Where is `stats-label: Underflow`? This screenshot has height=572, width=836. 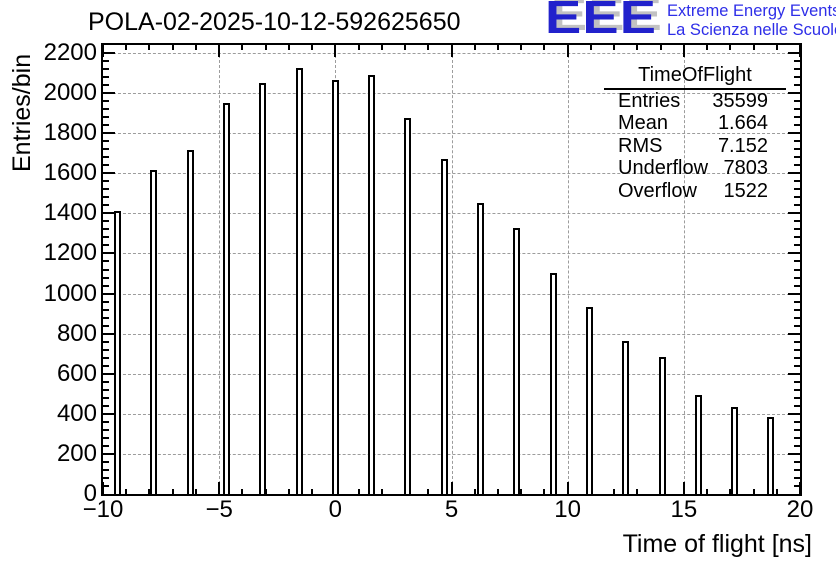 stats-label: Underflow is located at coordinates (663, 168).